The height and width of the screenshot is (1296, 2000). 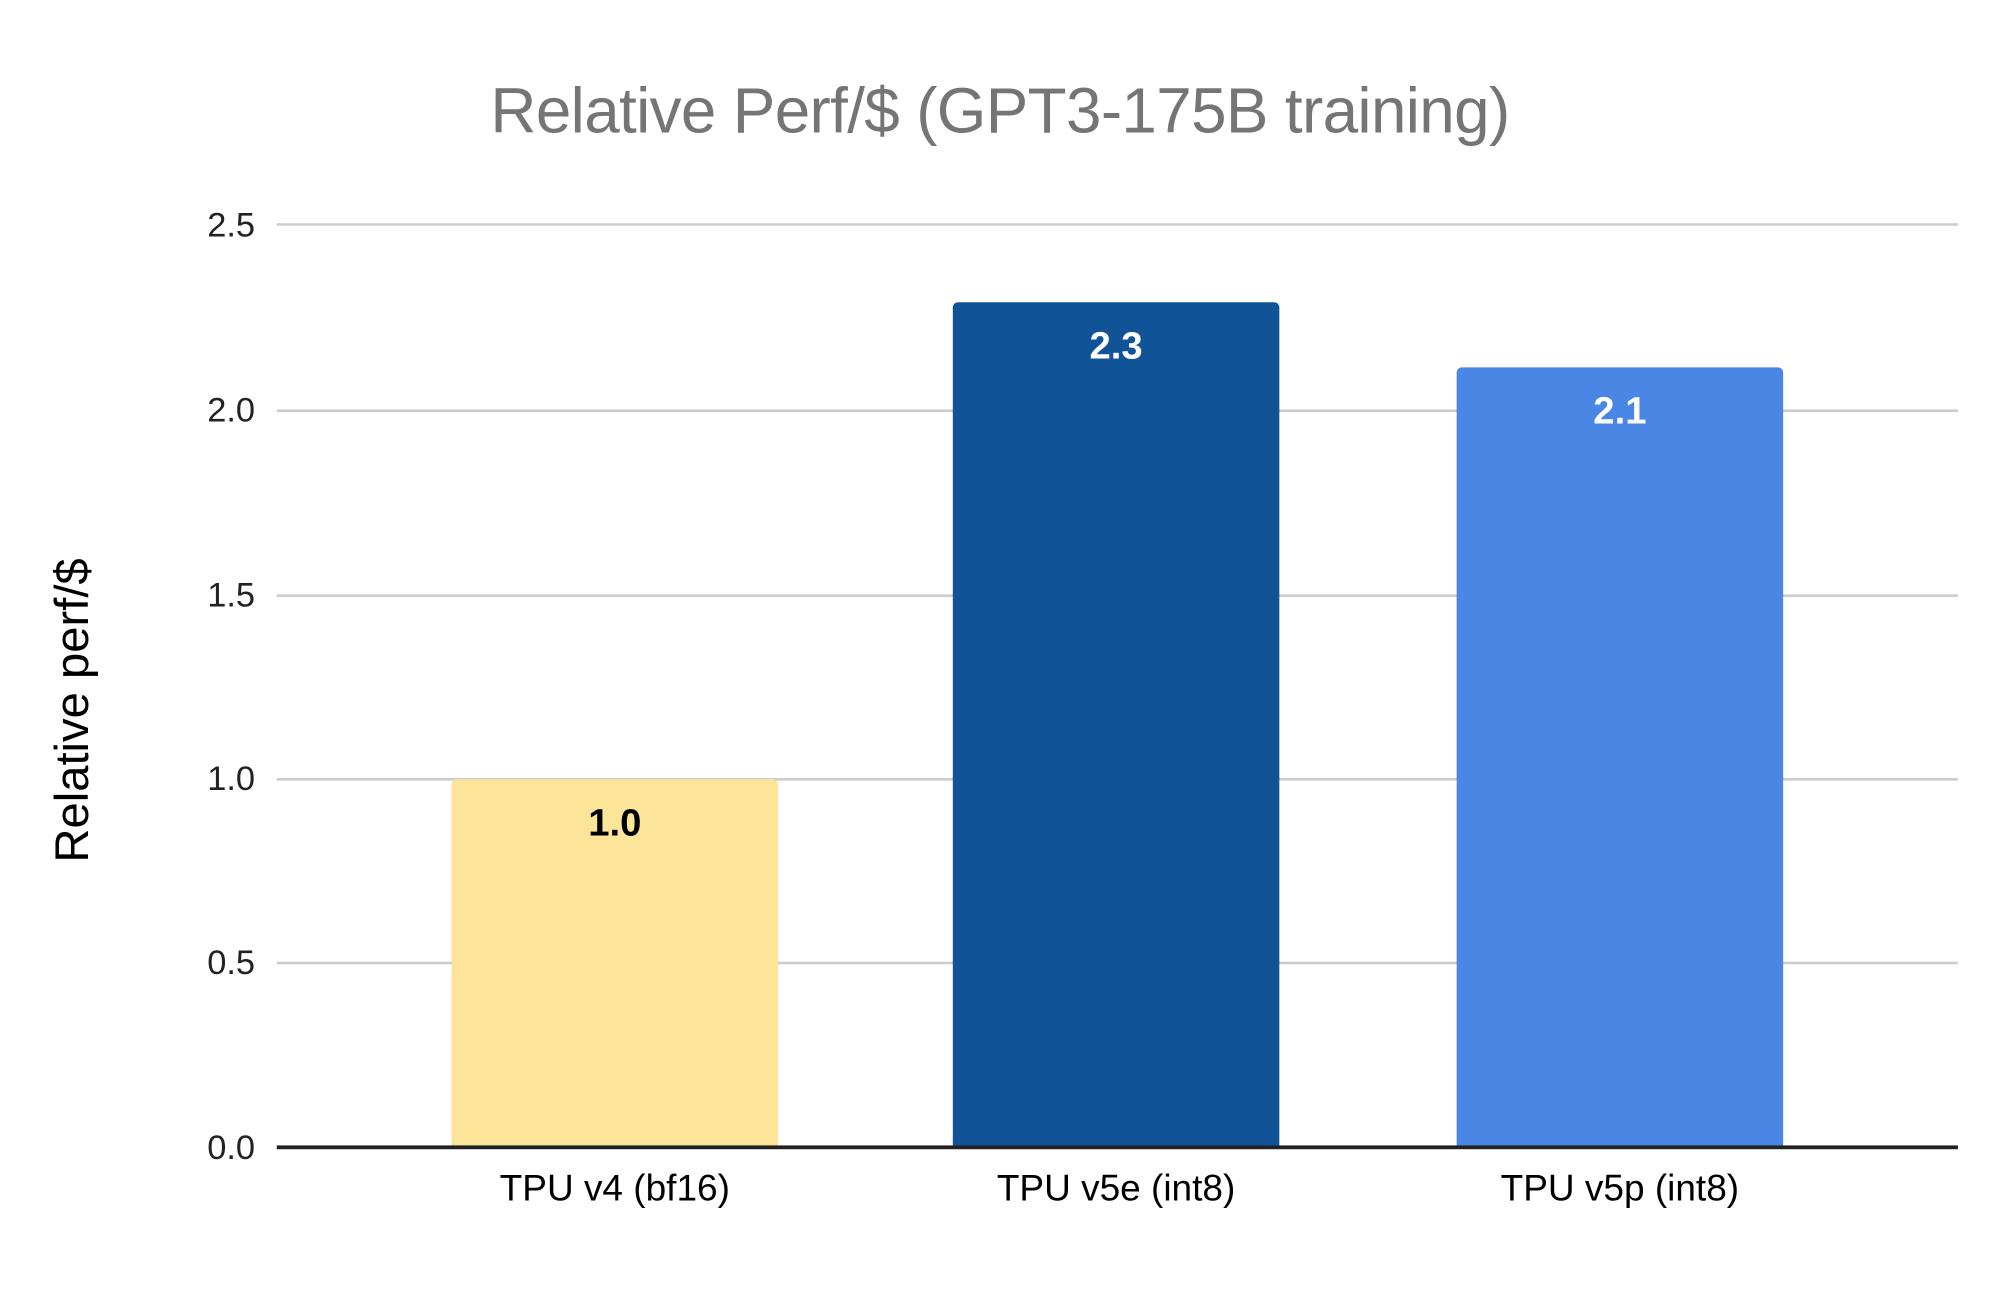 What do you see at coordinates (1620, 1189) in the screenshot?
I see `x-label-tpu-v5p: TPU v5p (int8)` at bounding box center [1620, 1189].